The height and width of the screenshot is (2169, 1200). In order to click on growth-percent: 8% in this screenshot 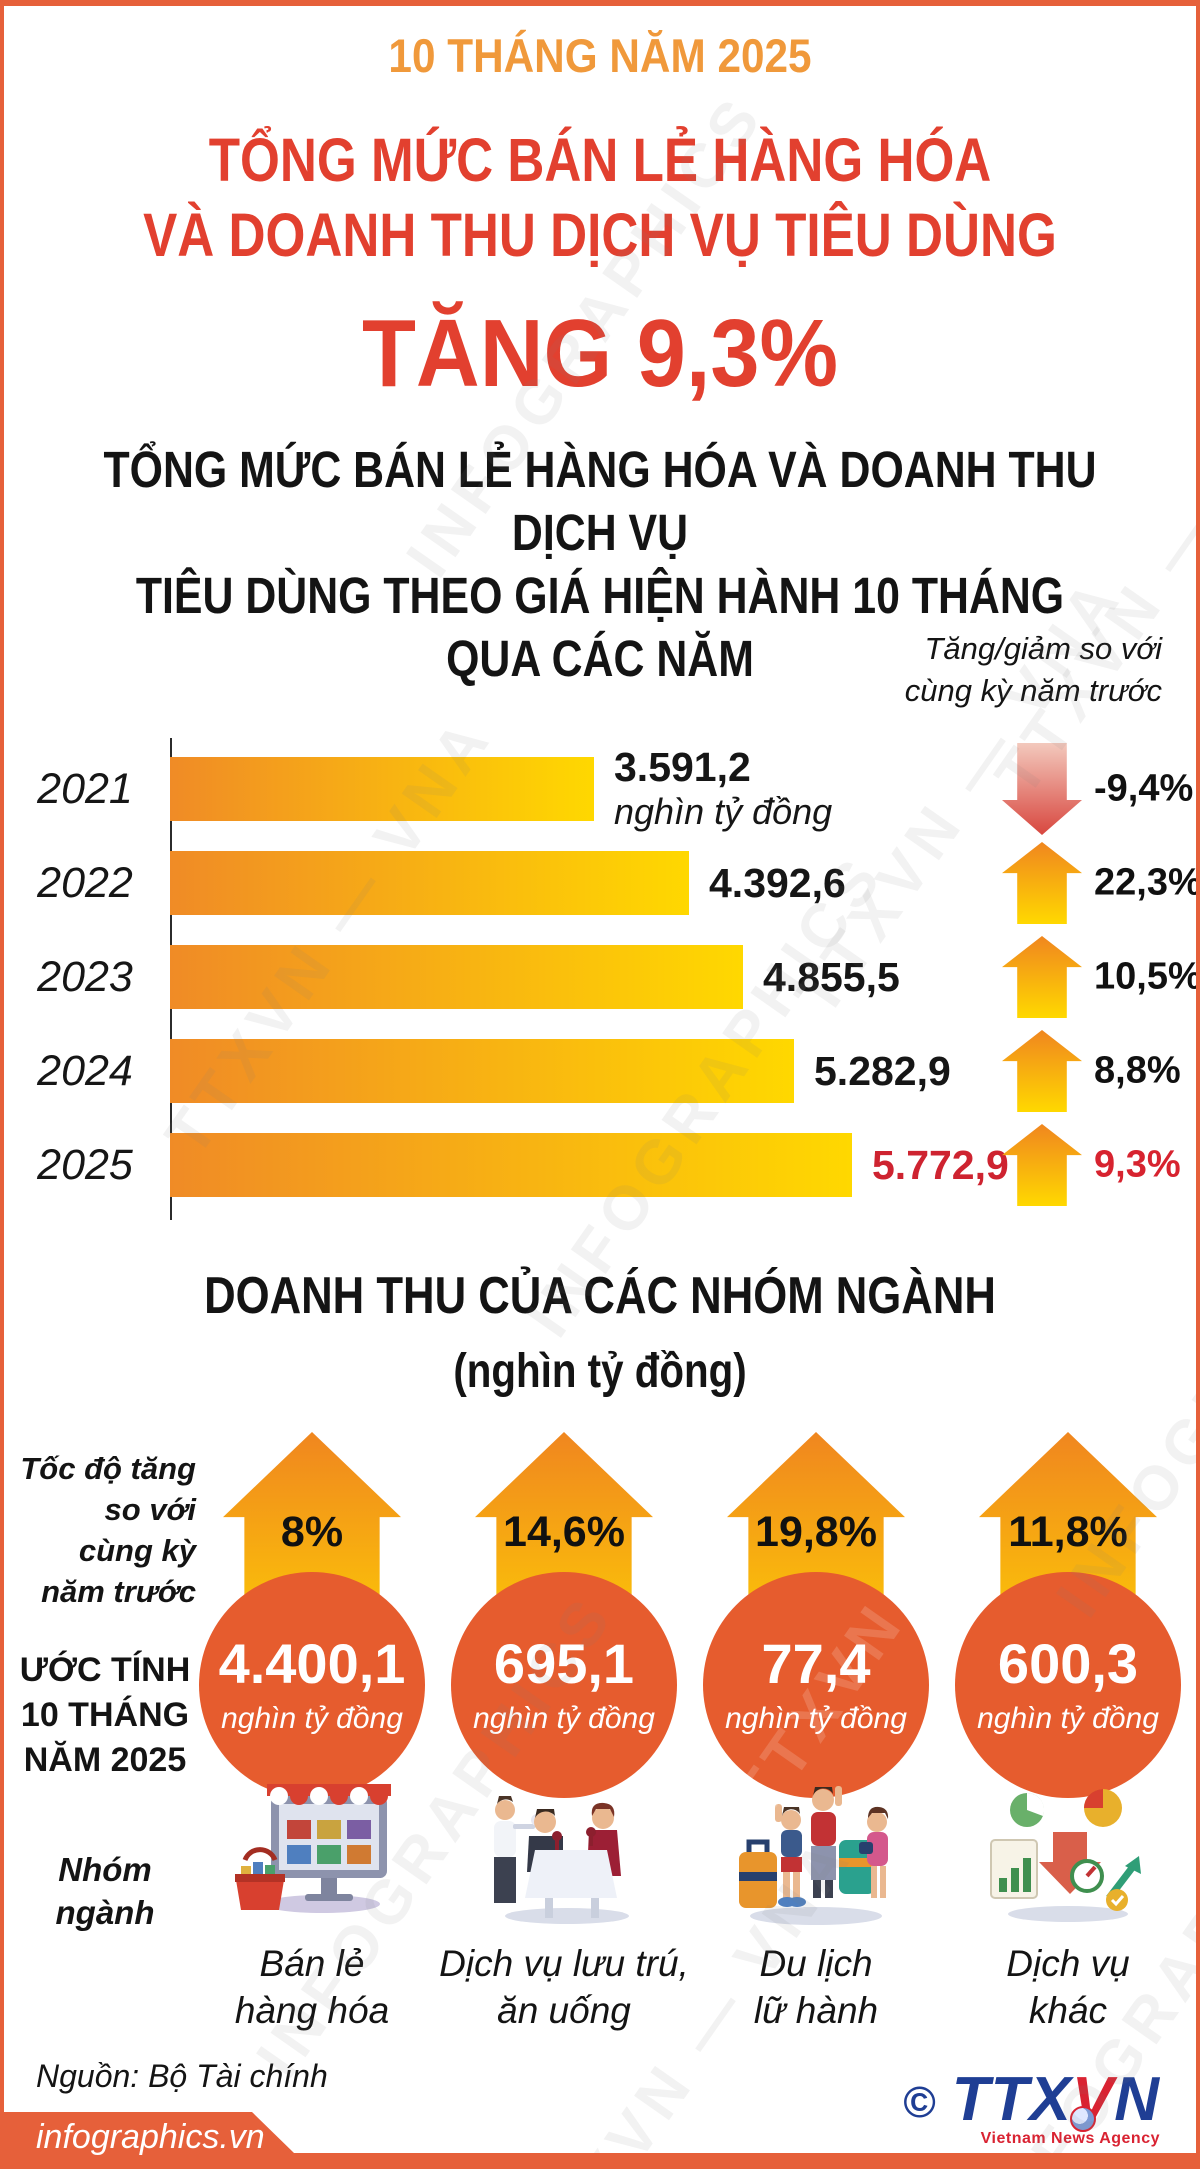, I will do `click(312, 1532)`.